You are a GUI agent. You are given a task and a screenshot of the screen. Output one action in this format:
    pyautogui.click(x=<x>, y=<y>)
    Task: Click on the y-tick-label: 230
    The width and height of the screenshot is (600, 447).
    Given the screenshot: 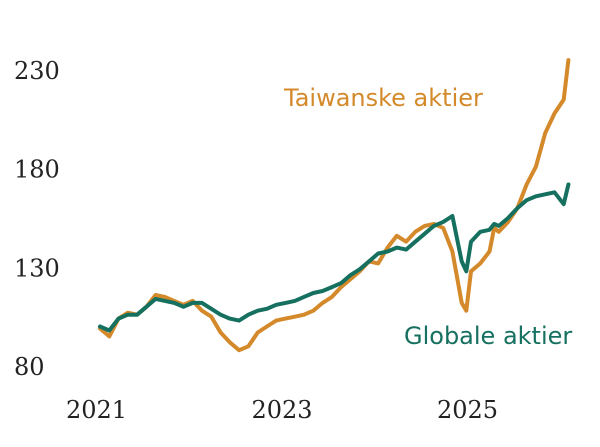 What is the action you would take?
    pyautogui.click(x=37, y=71)
    